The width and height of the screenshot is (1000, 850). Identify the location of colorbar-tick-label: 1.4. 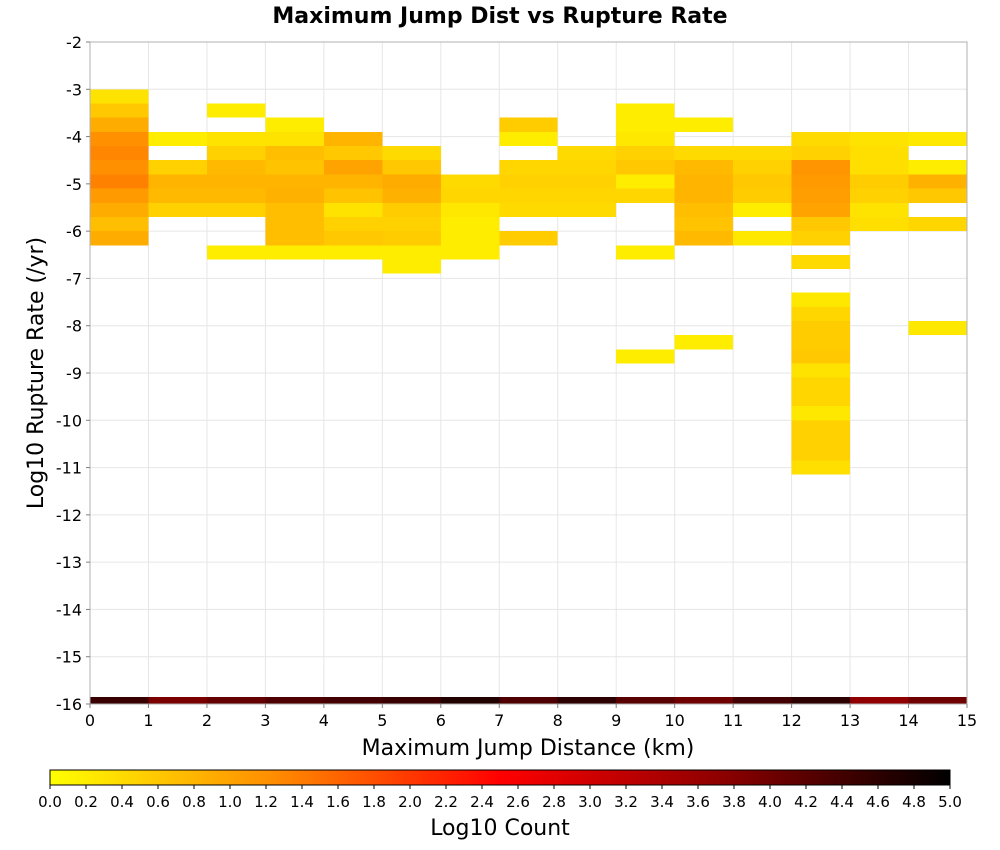
(302, 802).